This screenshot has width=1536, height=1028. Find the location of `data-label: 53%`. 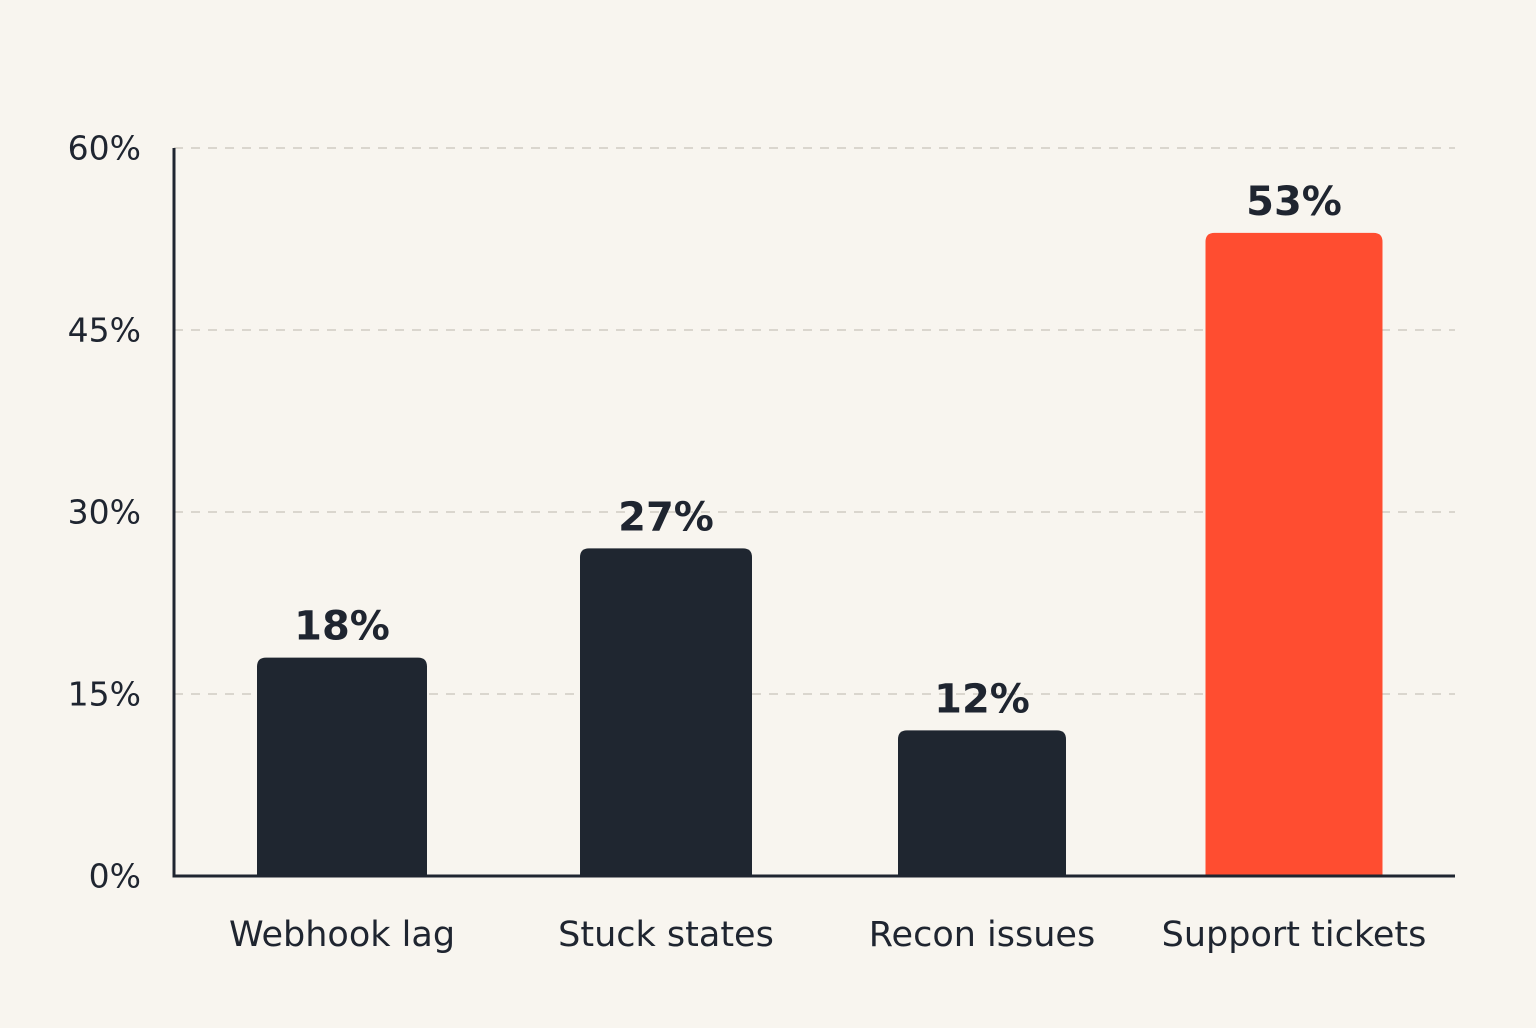

data-label: 53% is located at coordinates (1294, 202).